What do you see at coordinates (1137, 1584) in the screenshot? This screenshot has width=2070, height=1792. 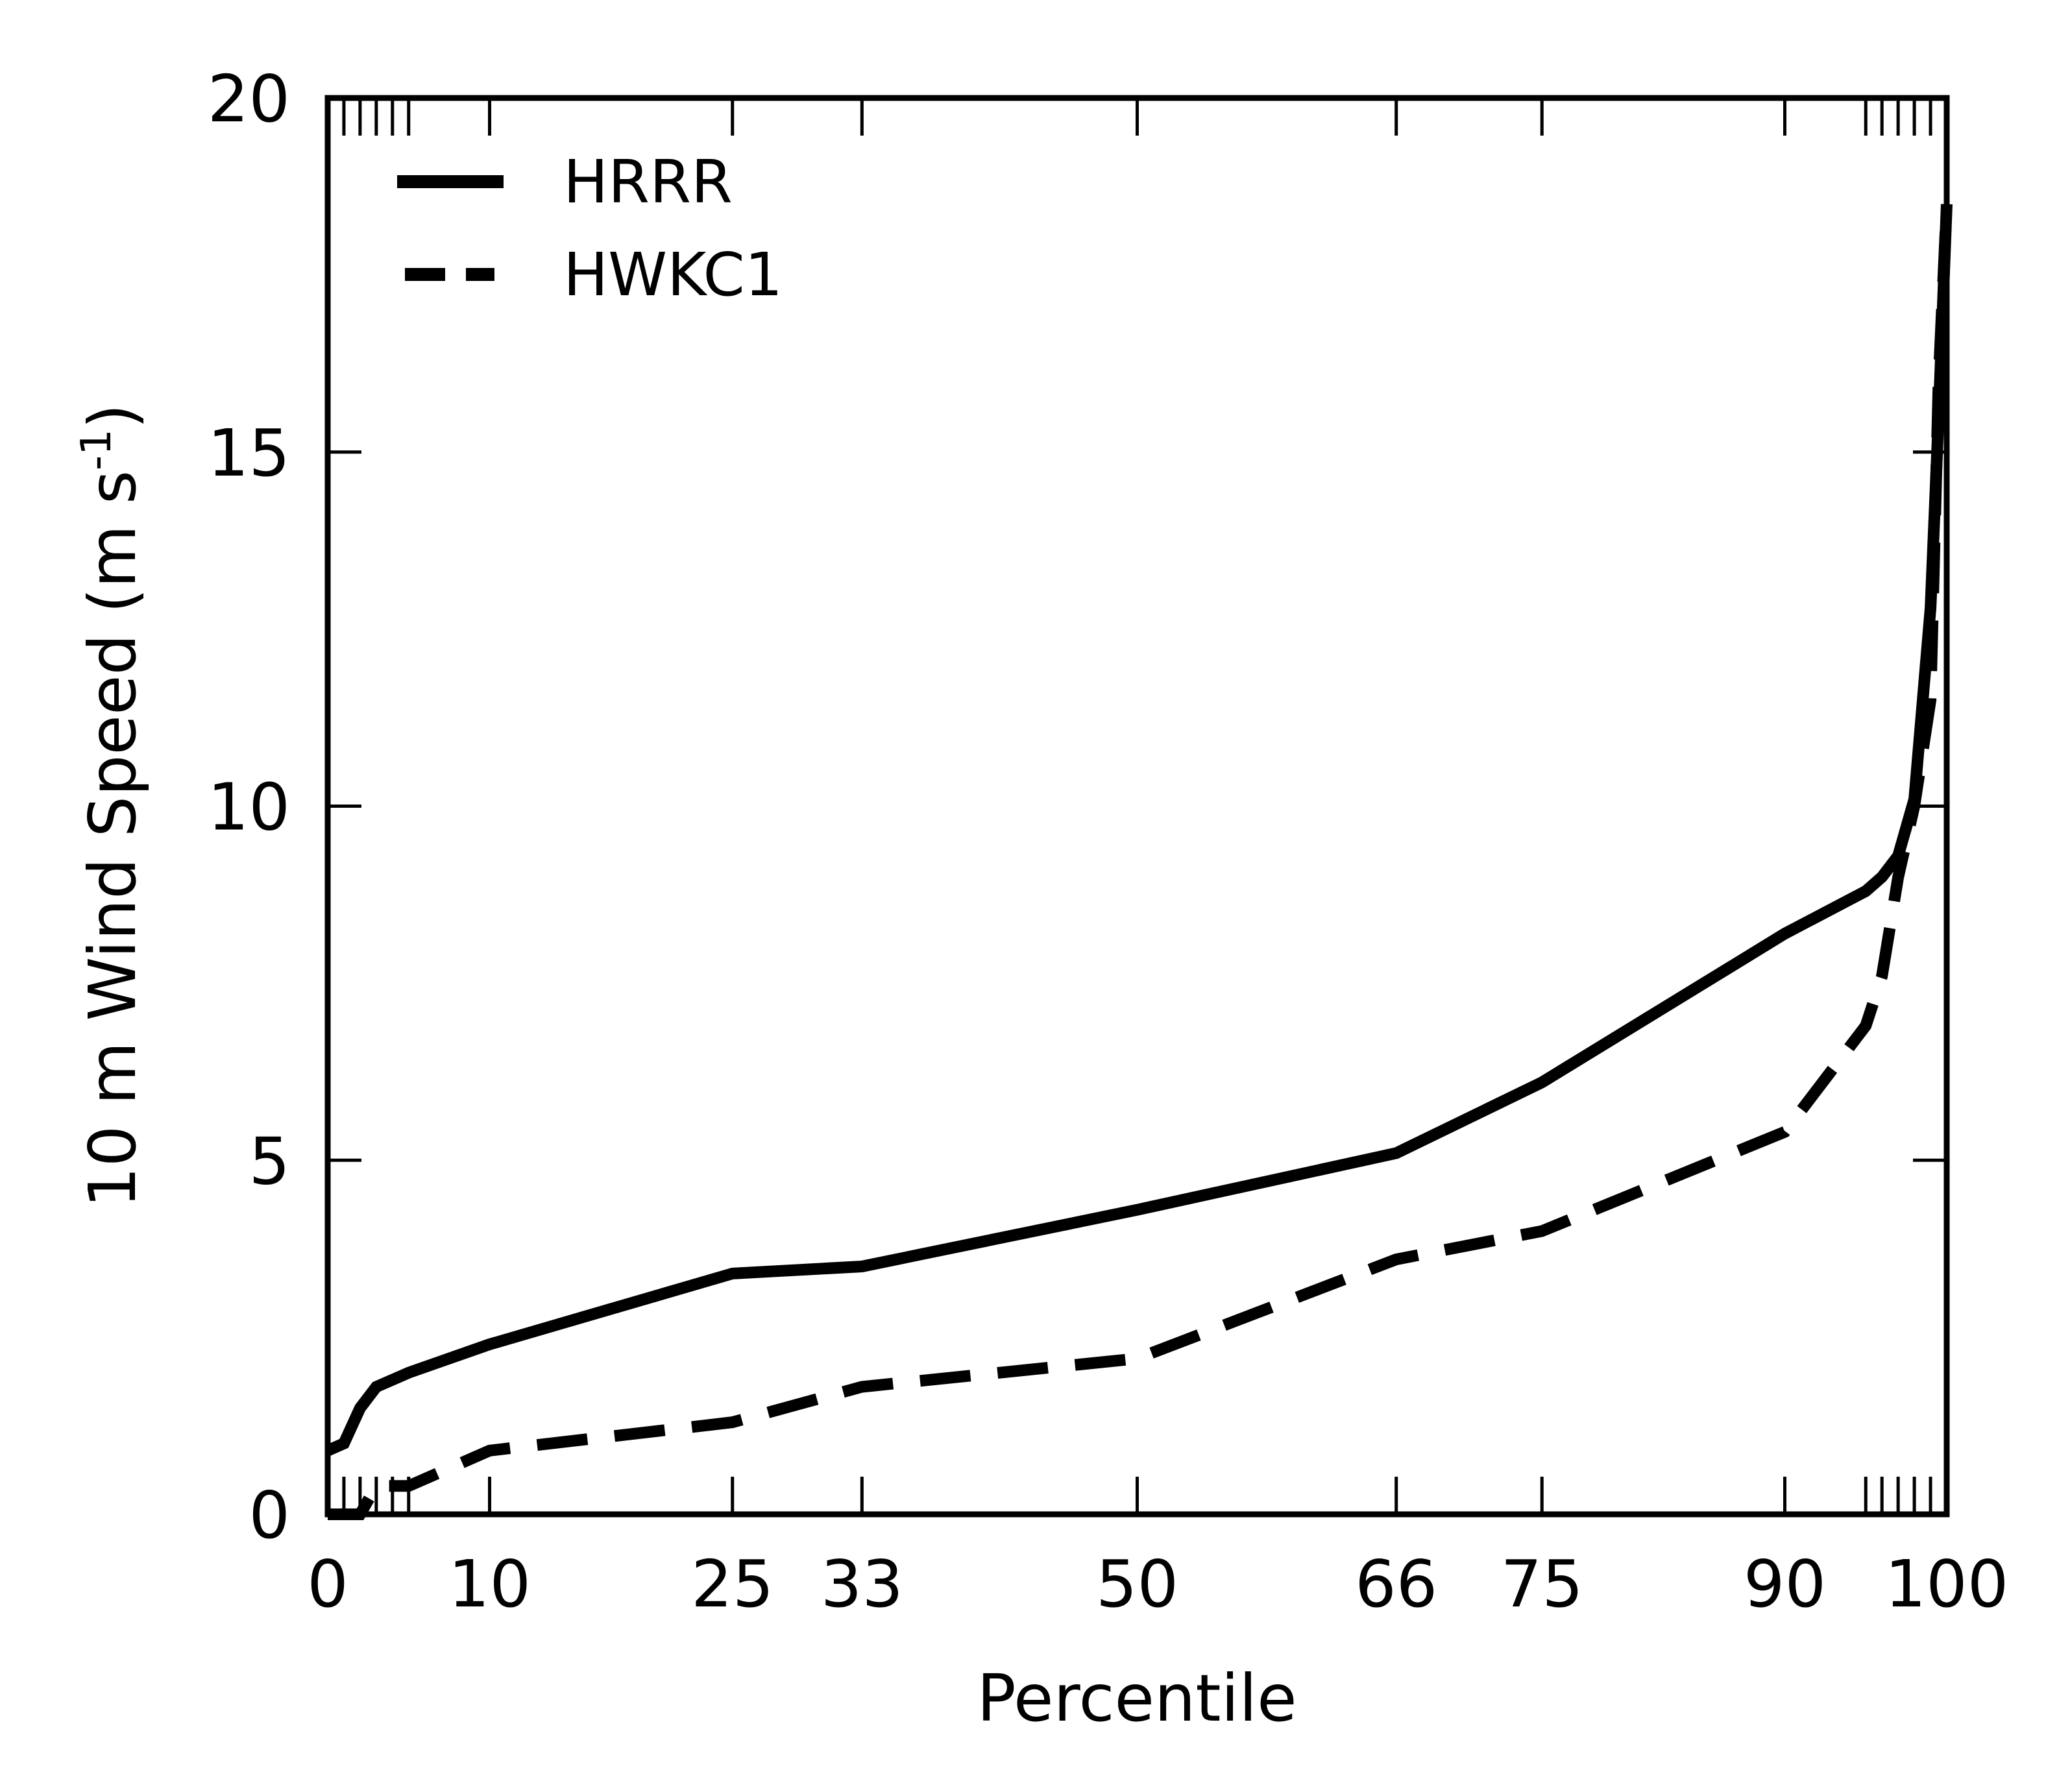 I see `x-tick-label: 50` at bounding box center [1137, 1584].